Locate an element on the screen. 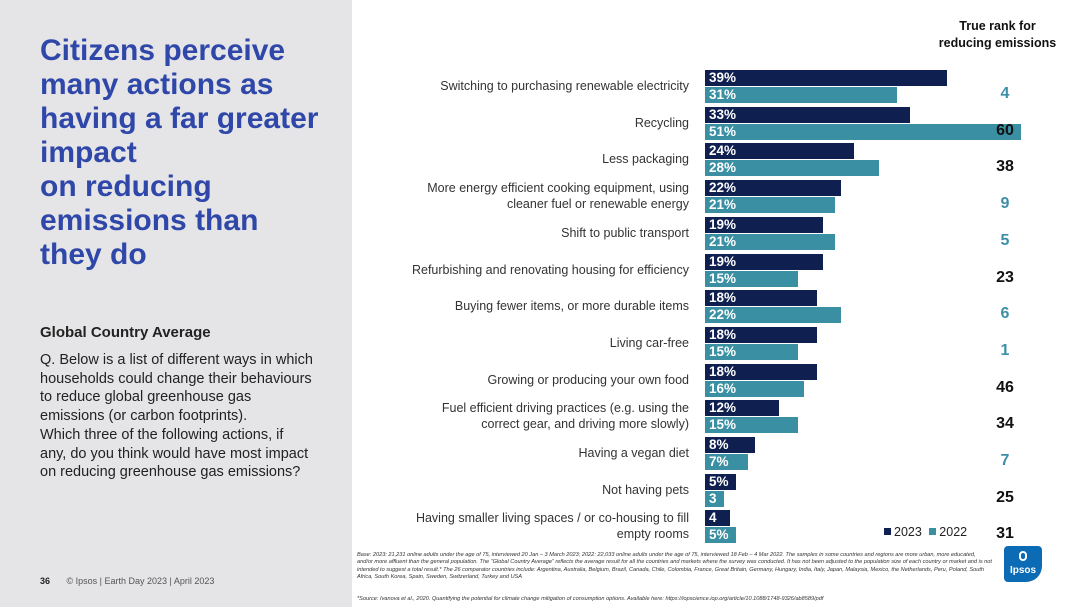  bar-label-2022: 3 is located at coordinates (713, 498).